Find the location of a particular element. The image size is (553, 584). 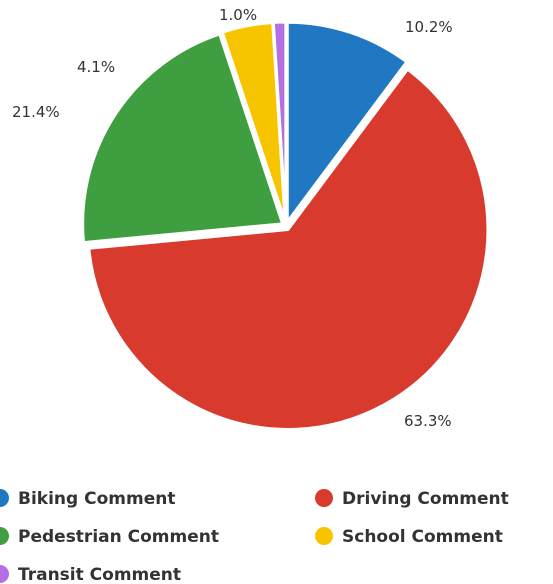

pie-slice-pedestrian-comment is located at coordinates (183, 138).